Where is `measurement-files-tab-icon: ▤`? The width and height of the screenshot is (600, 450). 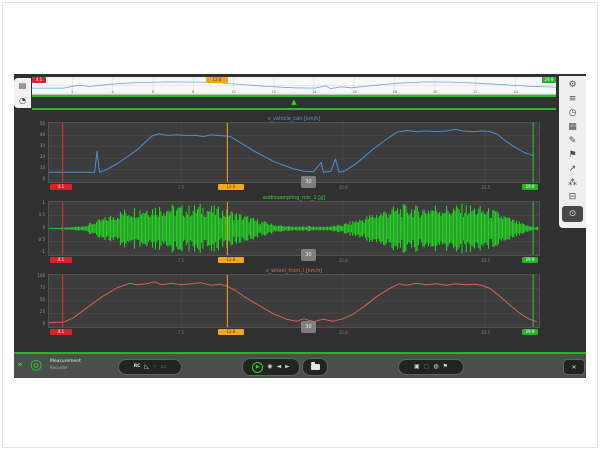
measurement-files-tab-icon: ▤ is located at coordinates (22, 85).